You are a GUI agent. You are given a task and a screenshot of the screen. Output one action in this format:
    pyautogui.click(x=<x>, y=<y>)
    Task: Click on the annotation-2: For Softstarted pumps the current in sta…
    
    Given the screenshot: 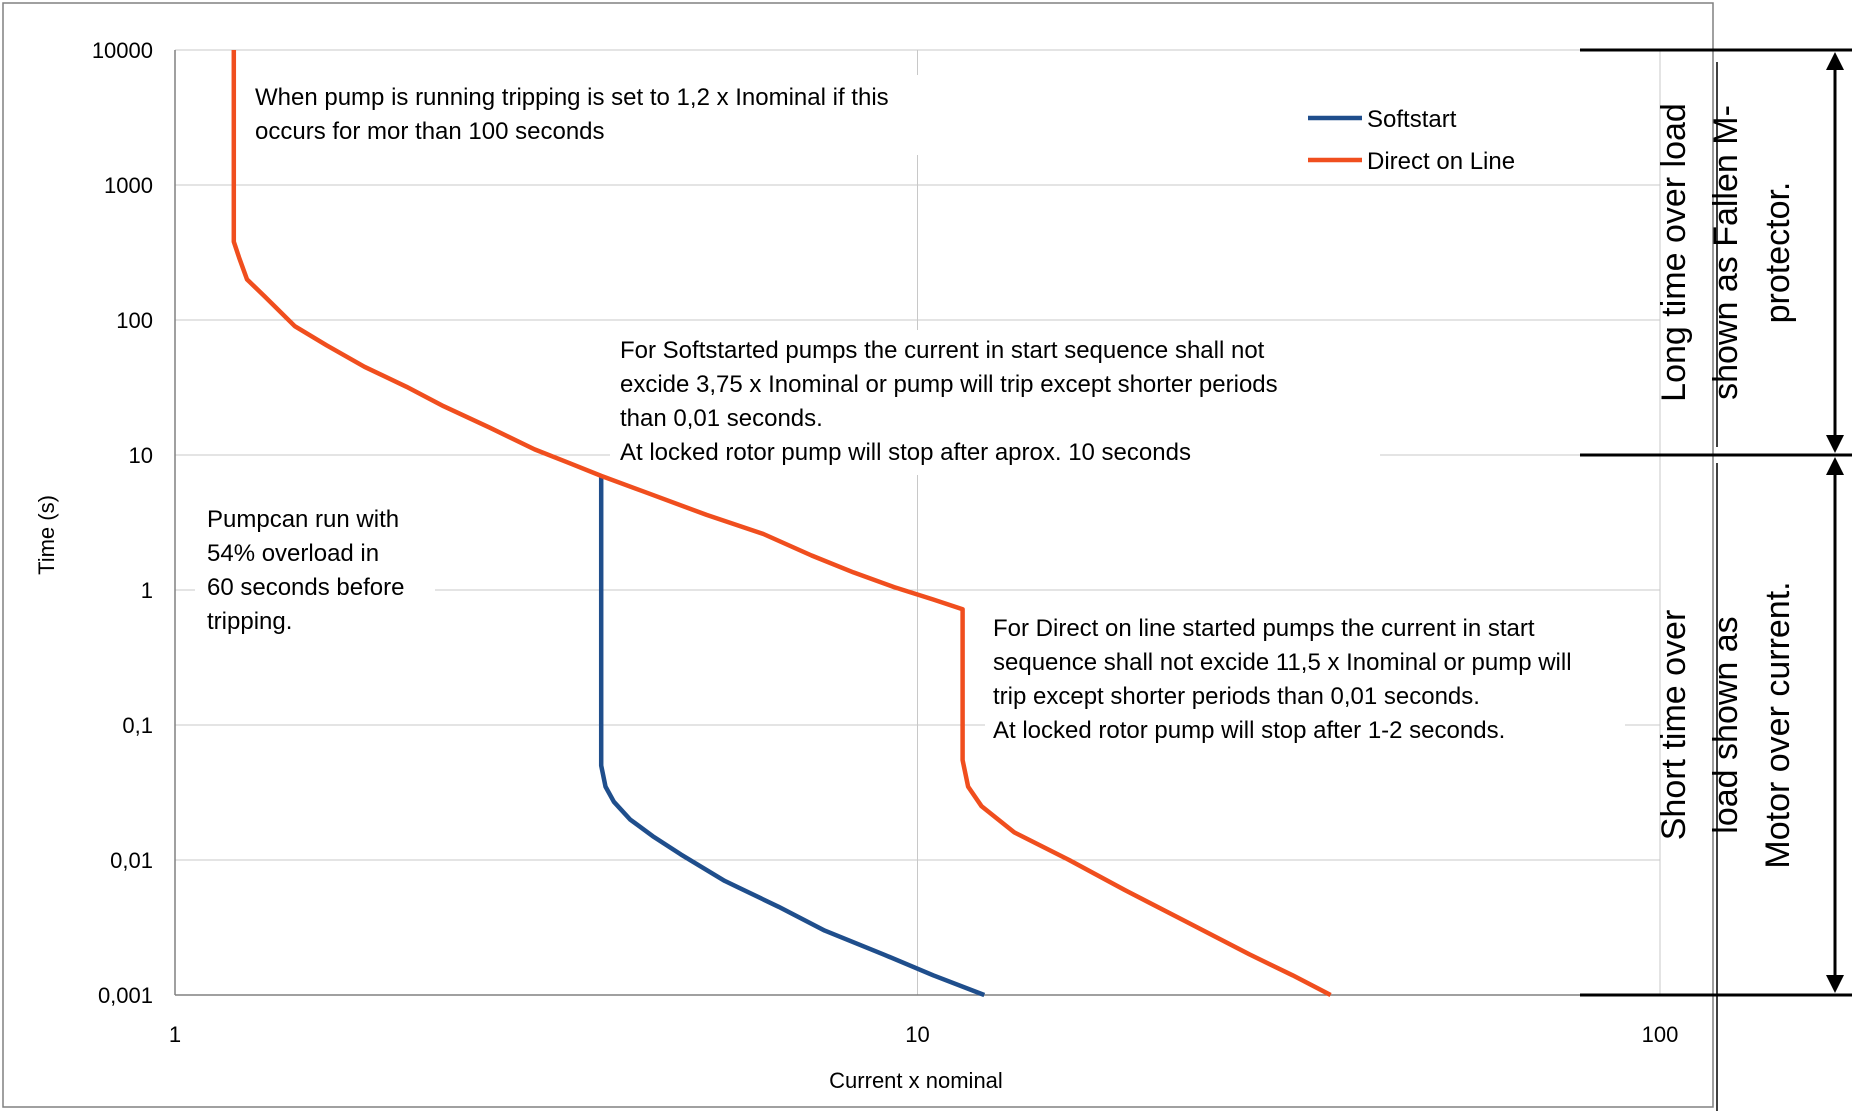 What is the action you would take?
    pyautogui.click(x=949, y=401)
    